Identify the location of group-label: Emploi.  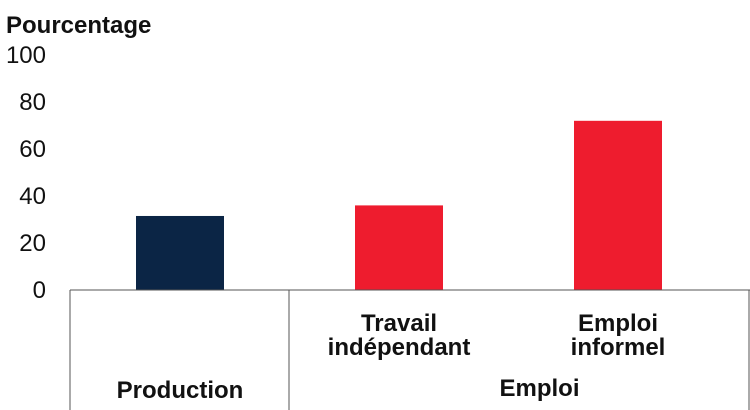
(539, 388).